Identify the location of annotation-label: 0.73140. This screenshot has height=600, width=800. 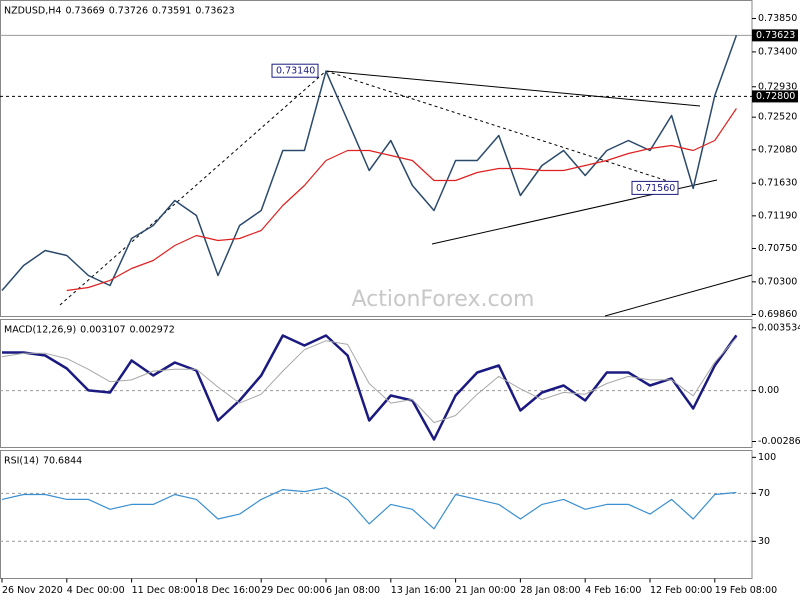
(295, 71).